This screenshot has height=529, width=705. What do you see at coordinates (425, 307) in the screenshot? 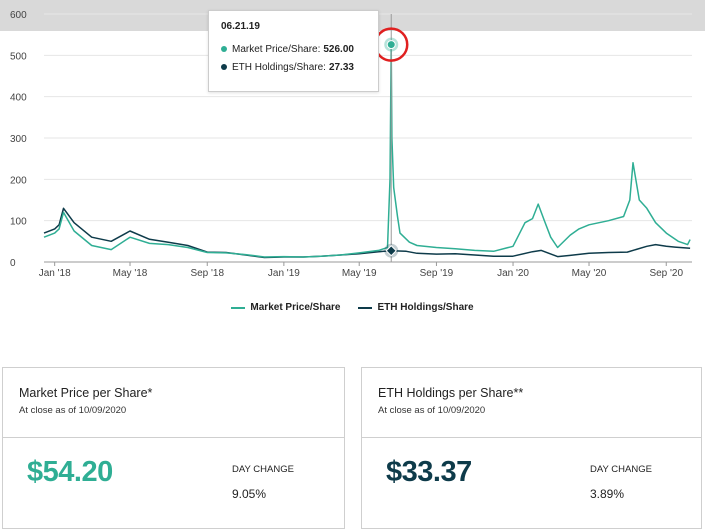
I see `legend-eth-label: ETH Holdings/Share` at bounding box center [425, 307].